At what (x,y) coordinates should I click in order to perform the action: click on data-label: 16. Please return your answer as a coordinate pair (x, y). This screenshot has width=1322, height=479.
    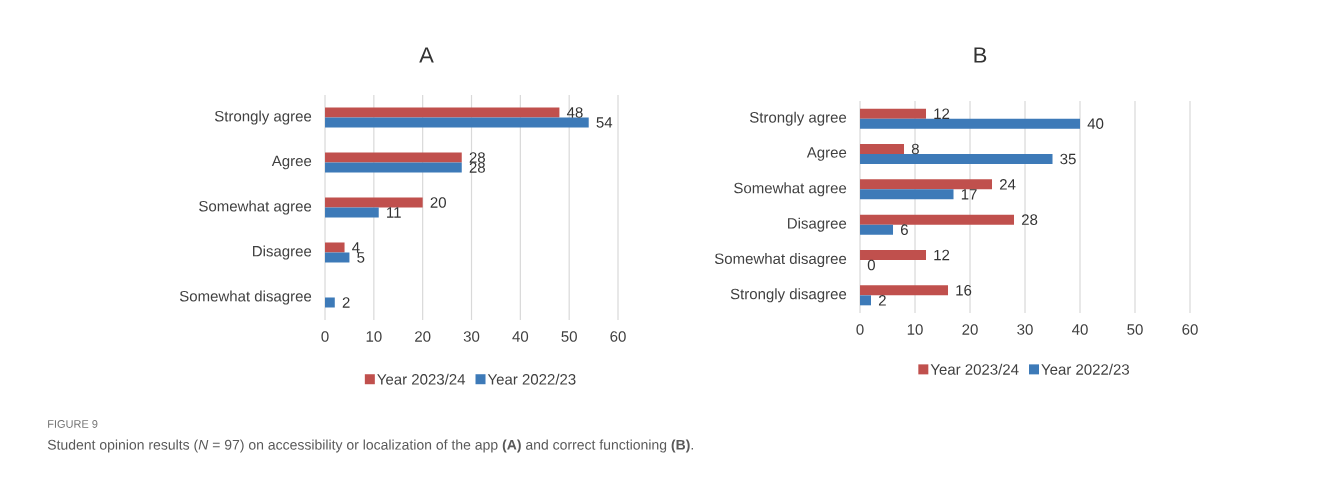
    Looking at the image, I should click on (964, 290).